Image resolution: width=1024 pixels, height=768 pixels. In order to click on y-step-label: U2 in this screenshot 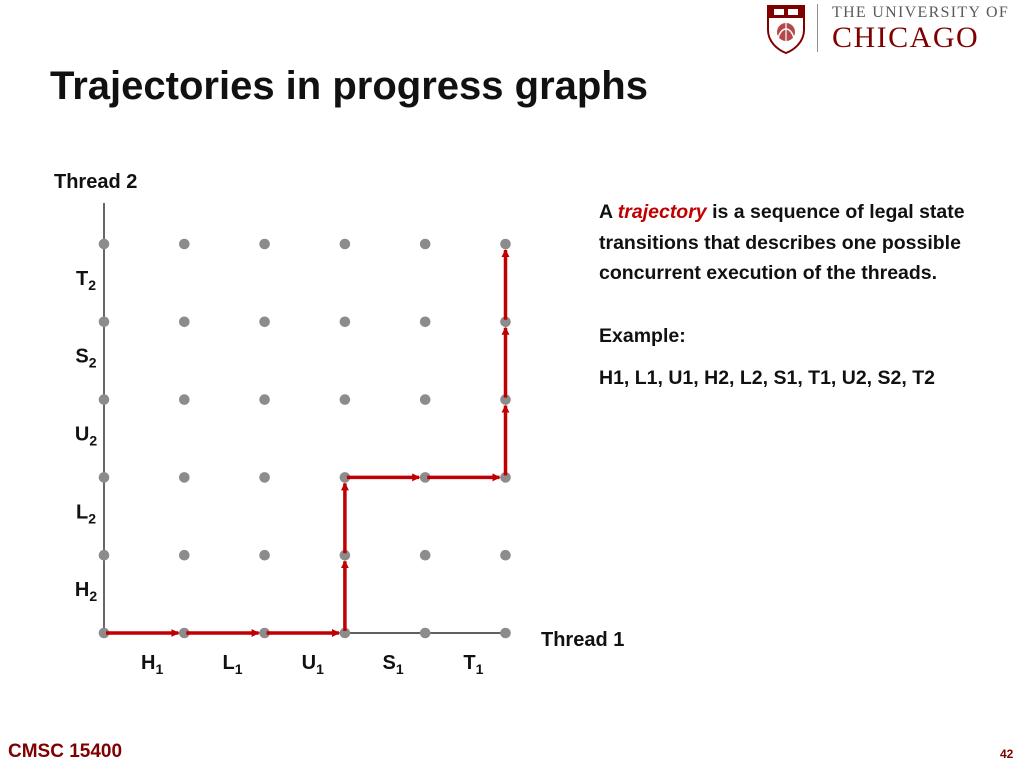, I will do `click(86, 436)`.